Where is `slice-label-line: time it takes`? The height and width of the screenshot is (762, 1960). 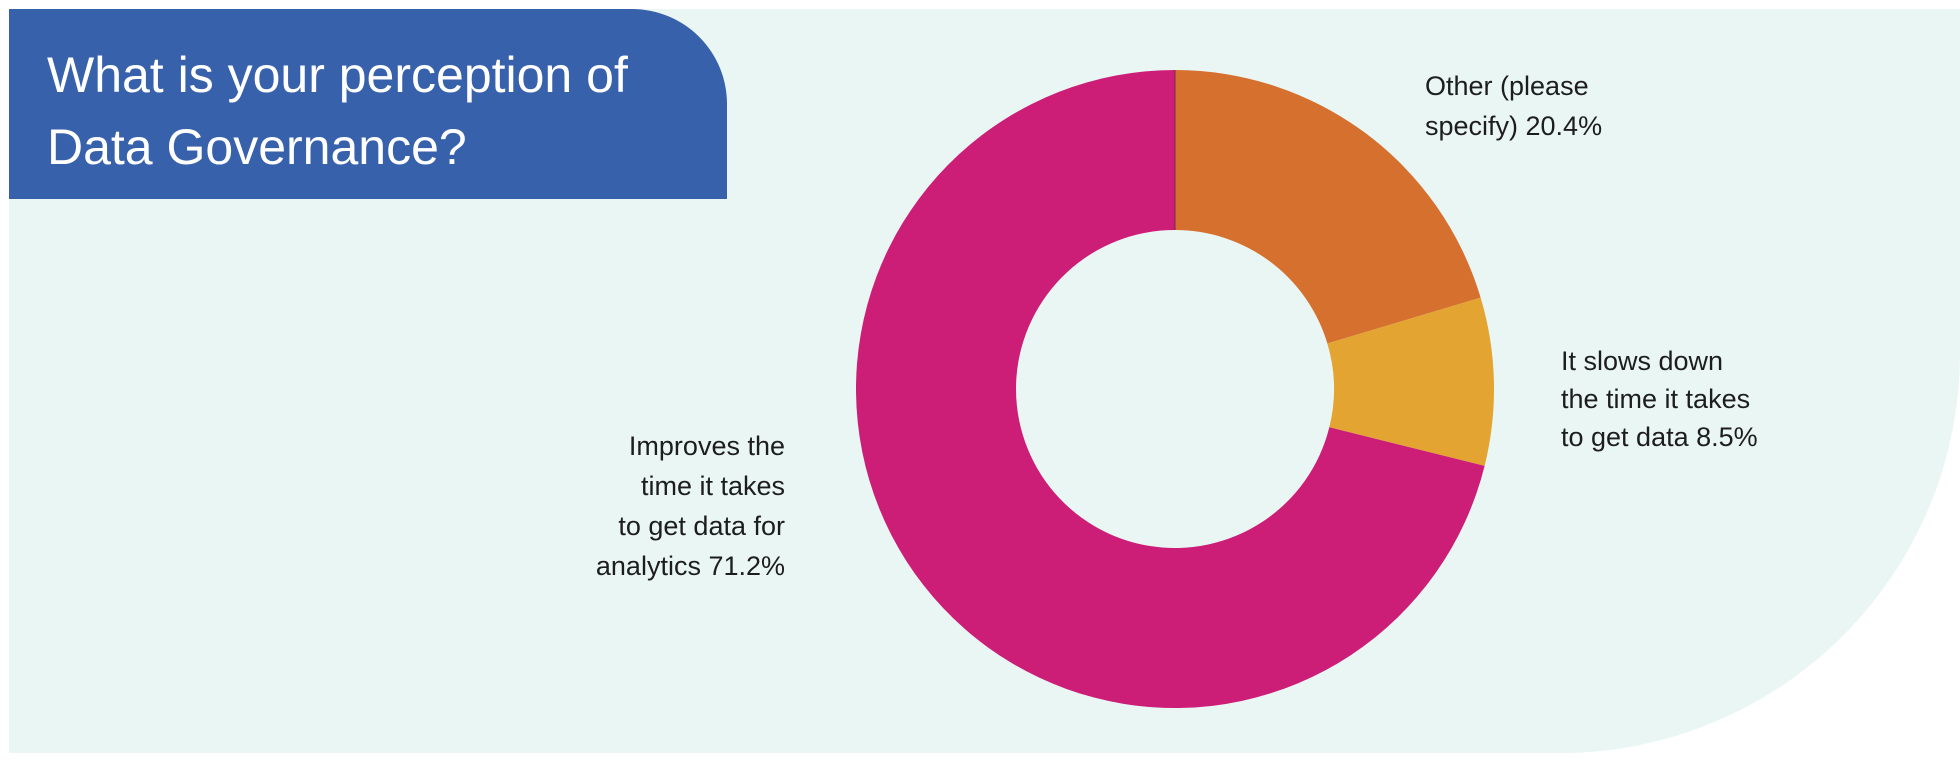
slice-label-line: time it takes is located at coordinates (713, 486).